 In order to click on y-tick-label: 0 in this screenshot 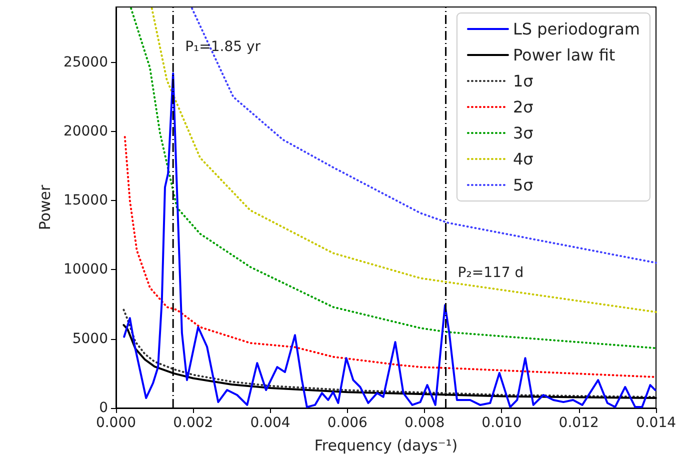, I will do `click(103, 408)`.